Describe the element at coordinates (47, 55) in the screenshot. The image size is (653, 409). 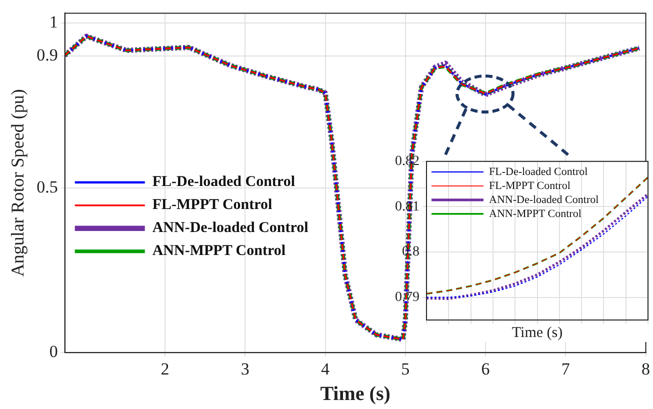
I see `y-tick-label: 0.9` at that location.